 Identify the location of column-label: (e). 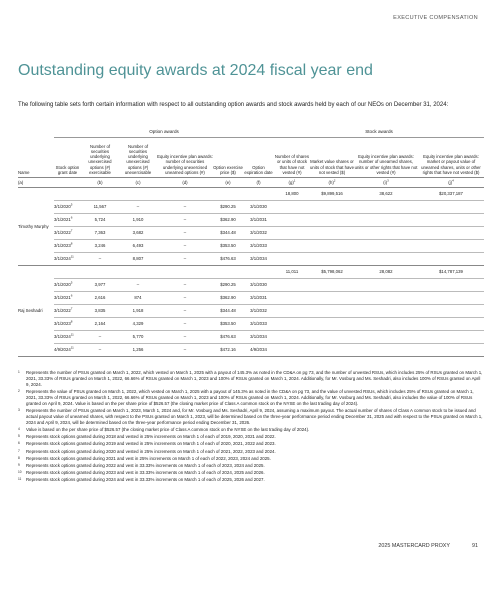
(228, 182).